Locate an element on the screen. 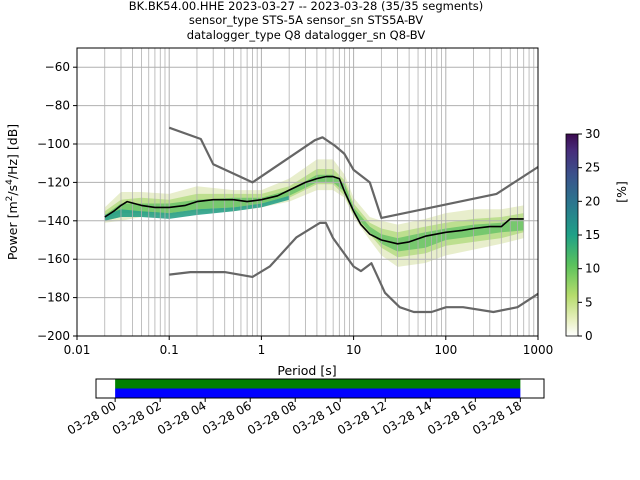  timeline-tick-label: 03-28 08 is located at coordinates (272, 417).